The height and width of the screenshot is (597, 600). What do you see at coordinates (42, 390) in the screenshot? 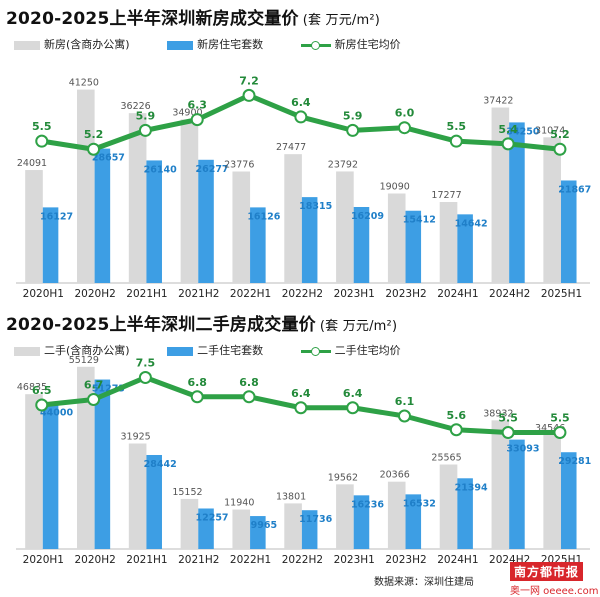
I see `price-label: 6.5` at bounding box center [42, 390].